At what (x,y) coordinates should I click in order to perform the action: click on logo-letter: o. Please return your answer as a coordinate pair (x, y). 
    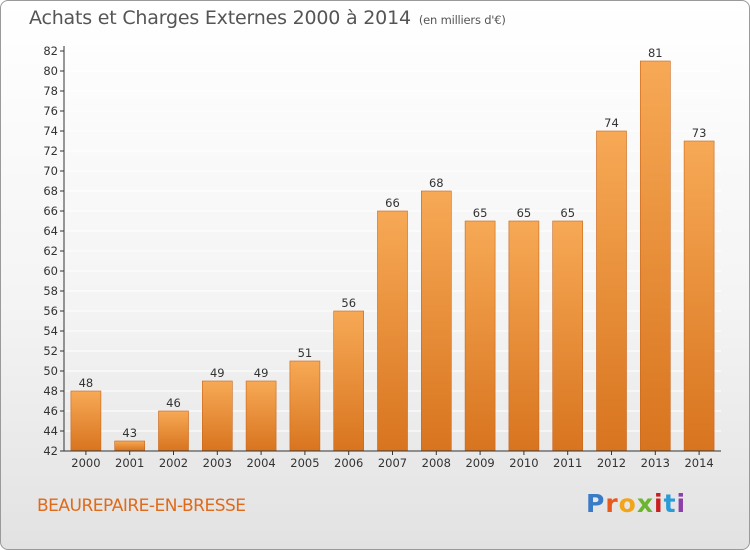
    Looking at the image, I should click on (627, 503).